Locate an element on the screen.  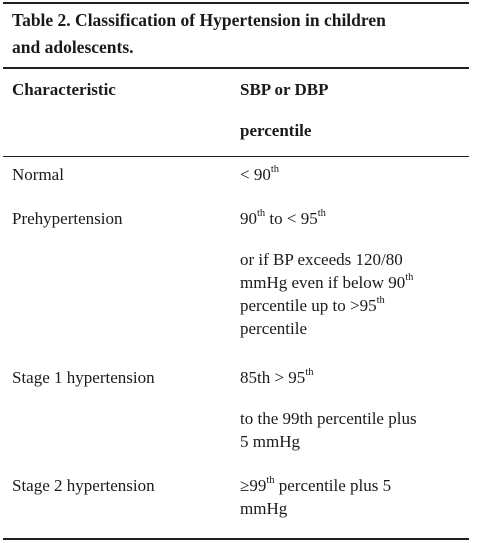
stage2-v1-b: percentile plus 5 is located at coordinates (333, 485).